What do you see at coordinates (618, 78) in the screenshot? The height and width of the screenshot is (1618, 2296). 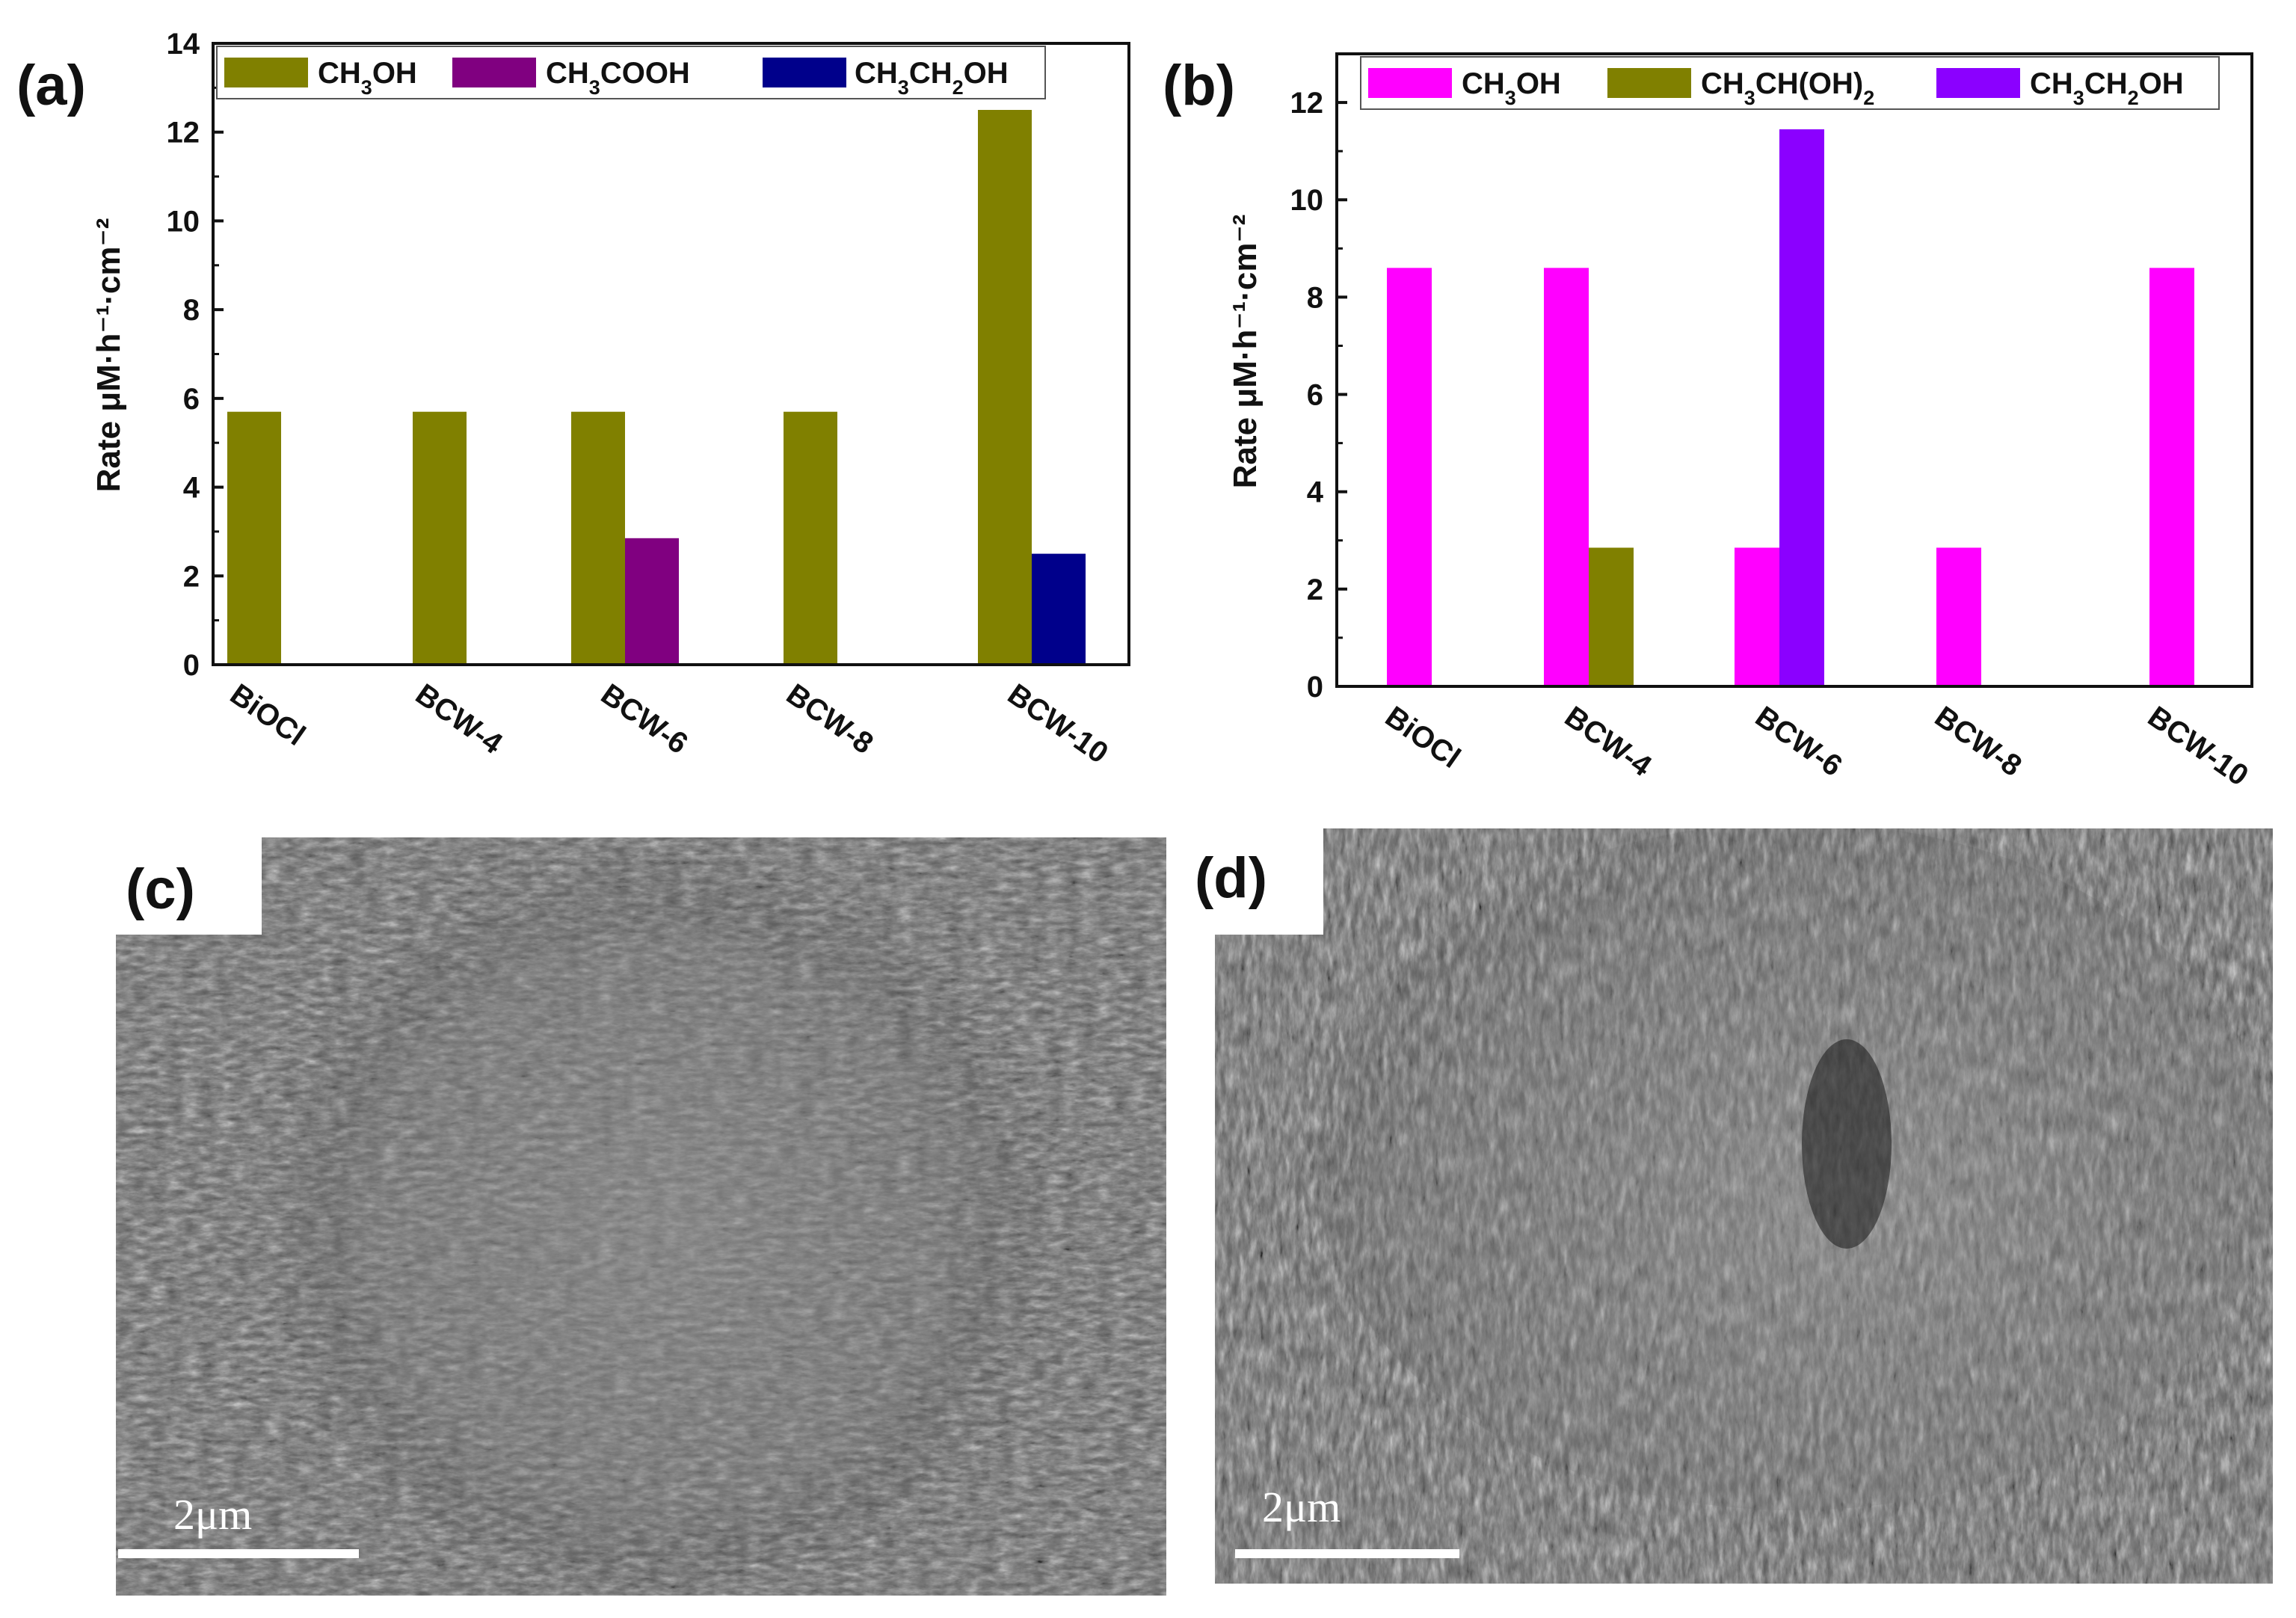 I see `legend-label: CH3COOH` at bounding box center [618, 78].